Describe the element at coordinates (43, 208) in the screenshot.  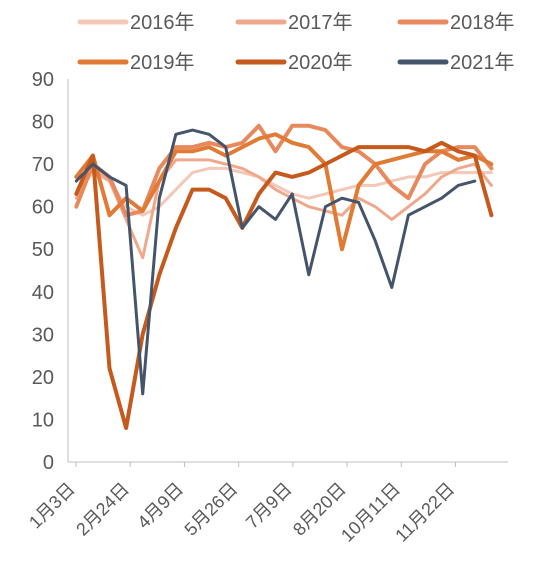
I see `y-tick-label: 60` at that location.